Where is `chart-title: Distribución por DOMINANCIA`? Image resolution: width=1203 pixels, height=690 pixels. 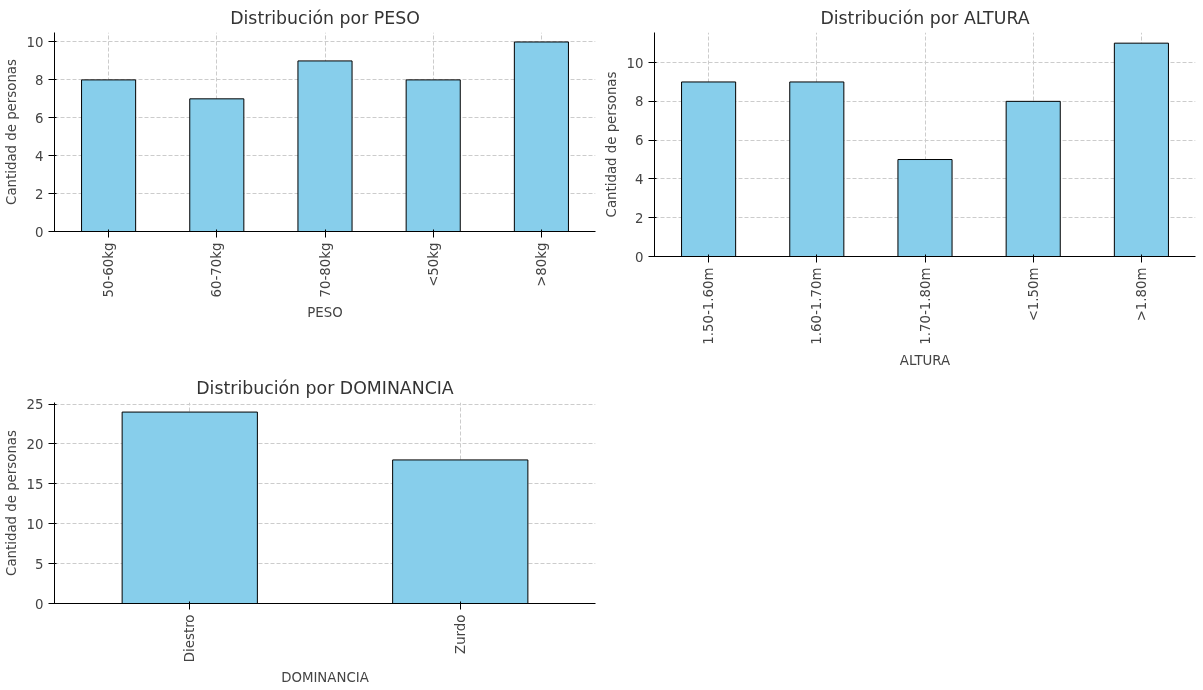 chart-title: Distribución por DOMINANCIA is located at coordinates (325, 387).